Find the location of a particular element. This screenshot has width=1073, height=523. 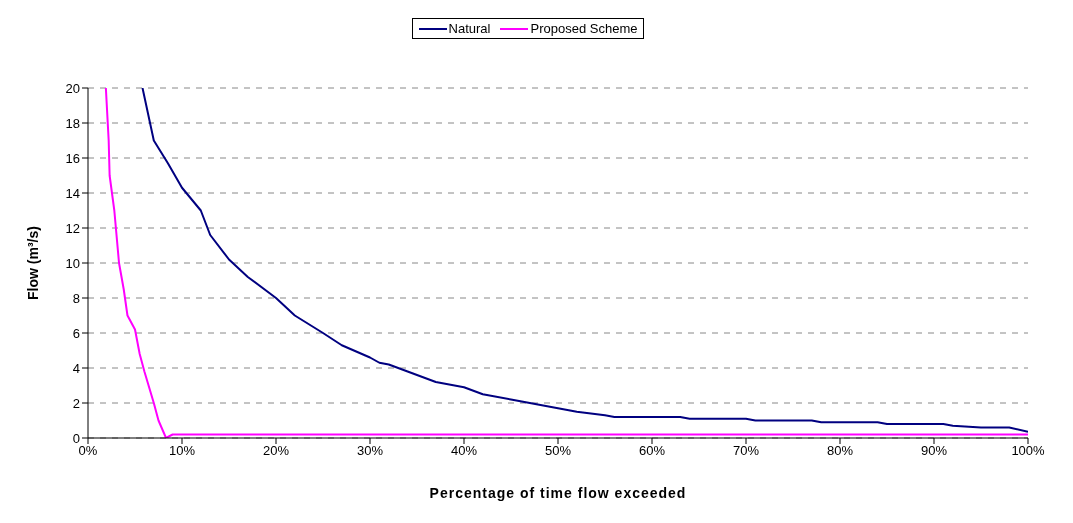

x-tick-label: 60% is located at coordinates (652, 451).